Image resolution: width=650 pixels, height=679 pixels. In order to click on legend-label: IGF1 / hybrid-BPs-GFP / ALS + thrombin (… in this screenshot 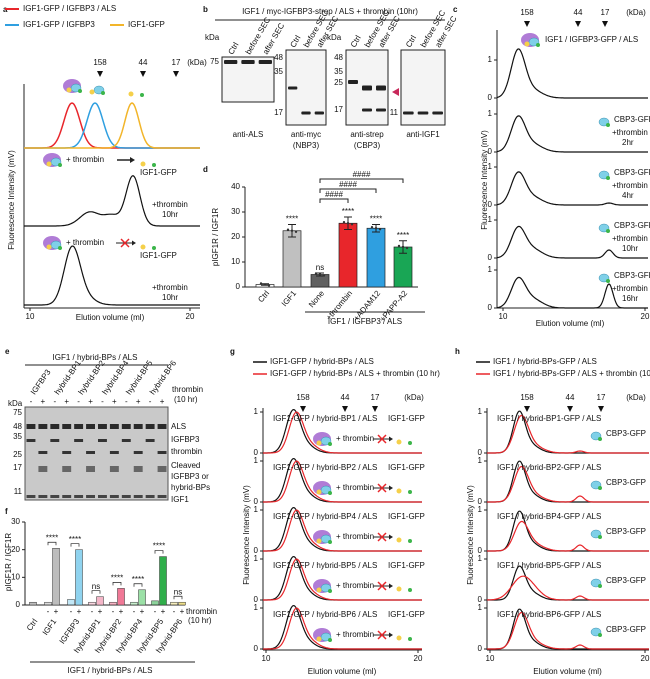, I will do `click(571, 373)`.